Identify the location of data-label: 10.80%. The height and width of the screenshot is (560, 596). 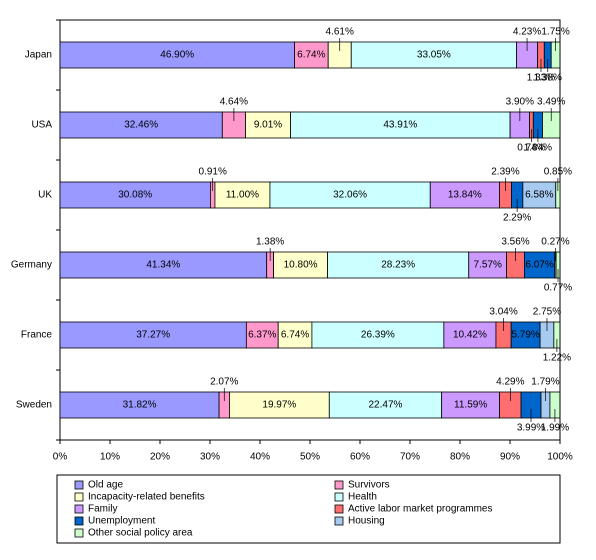
(301, 265).